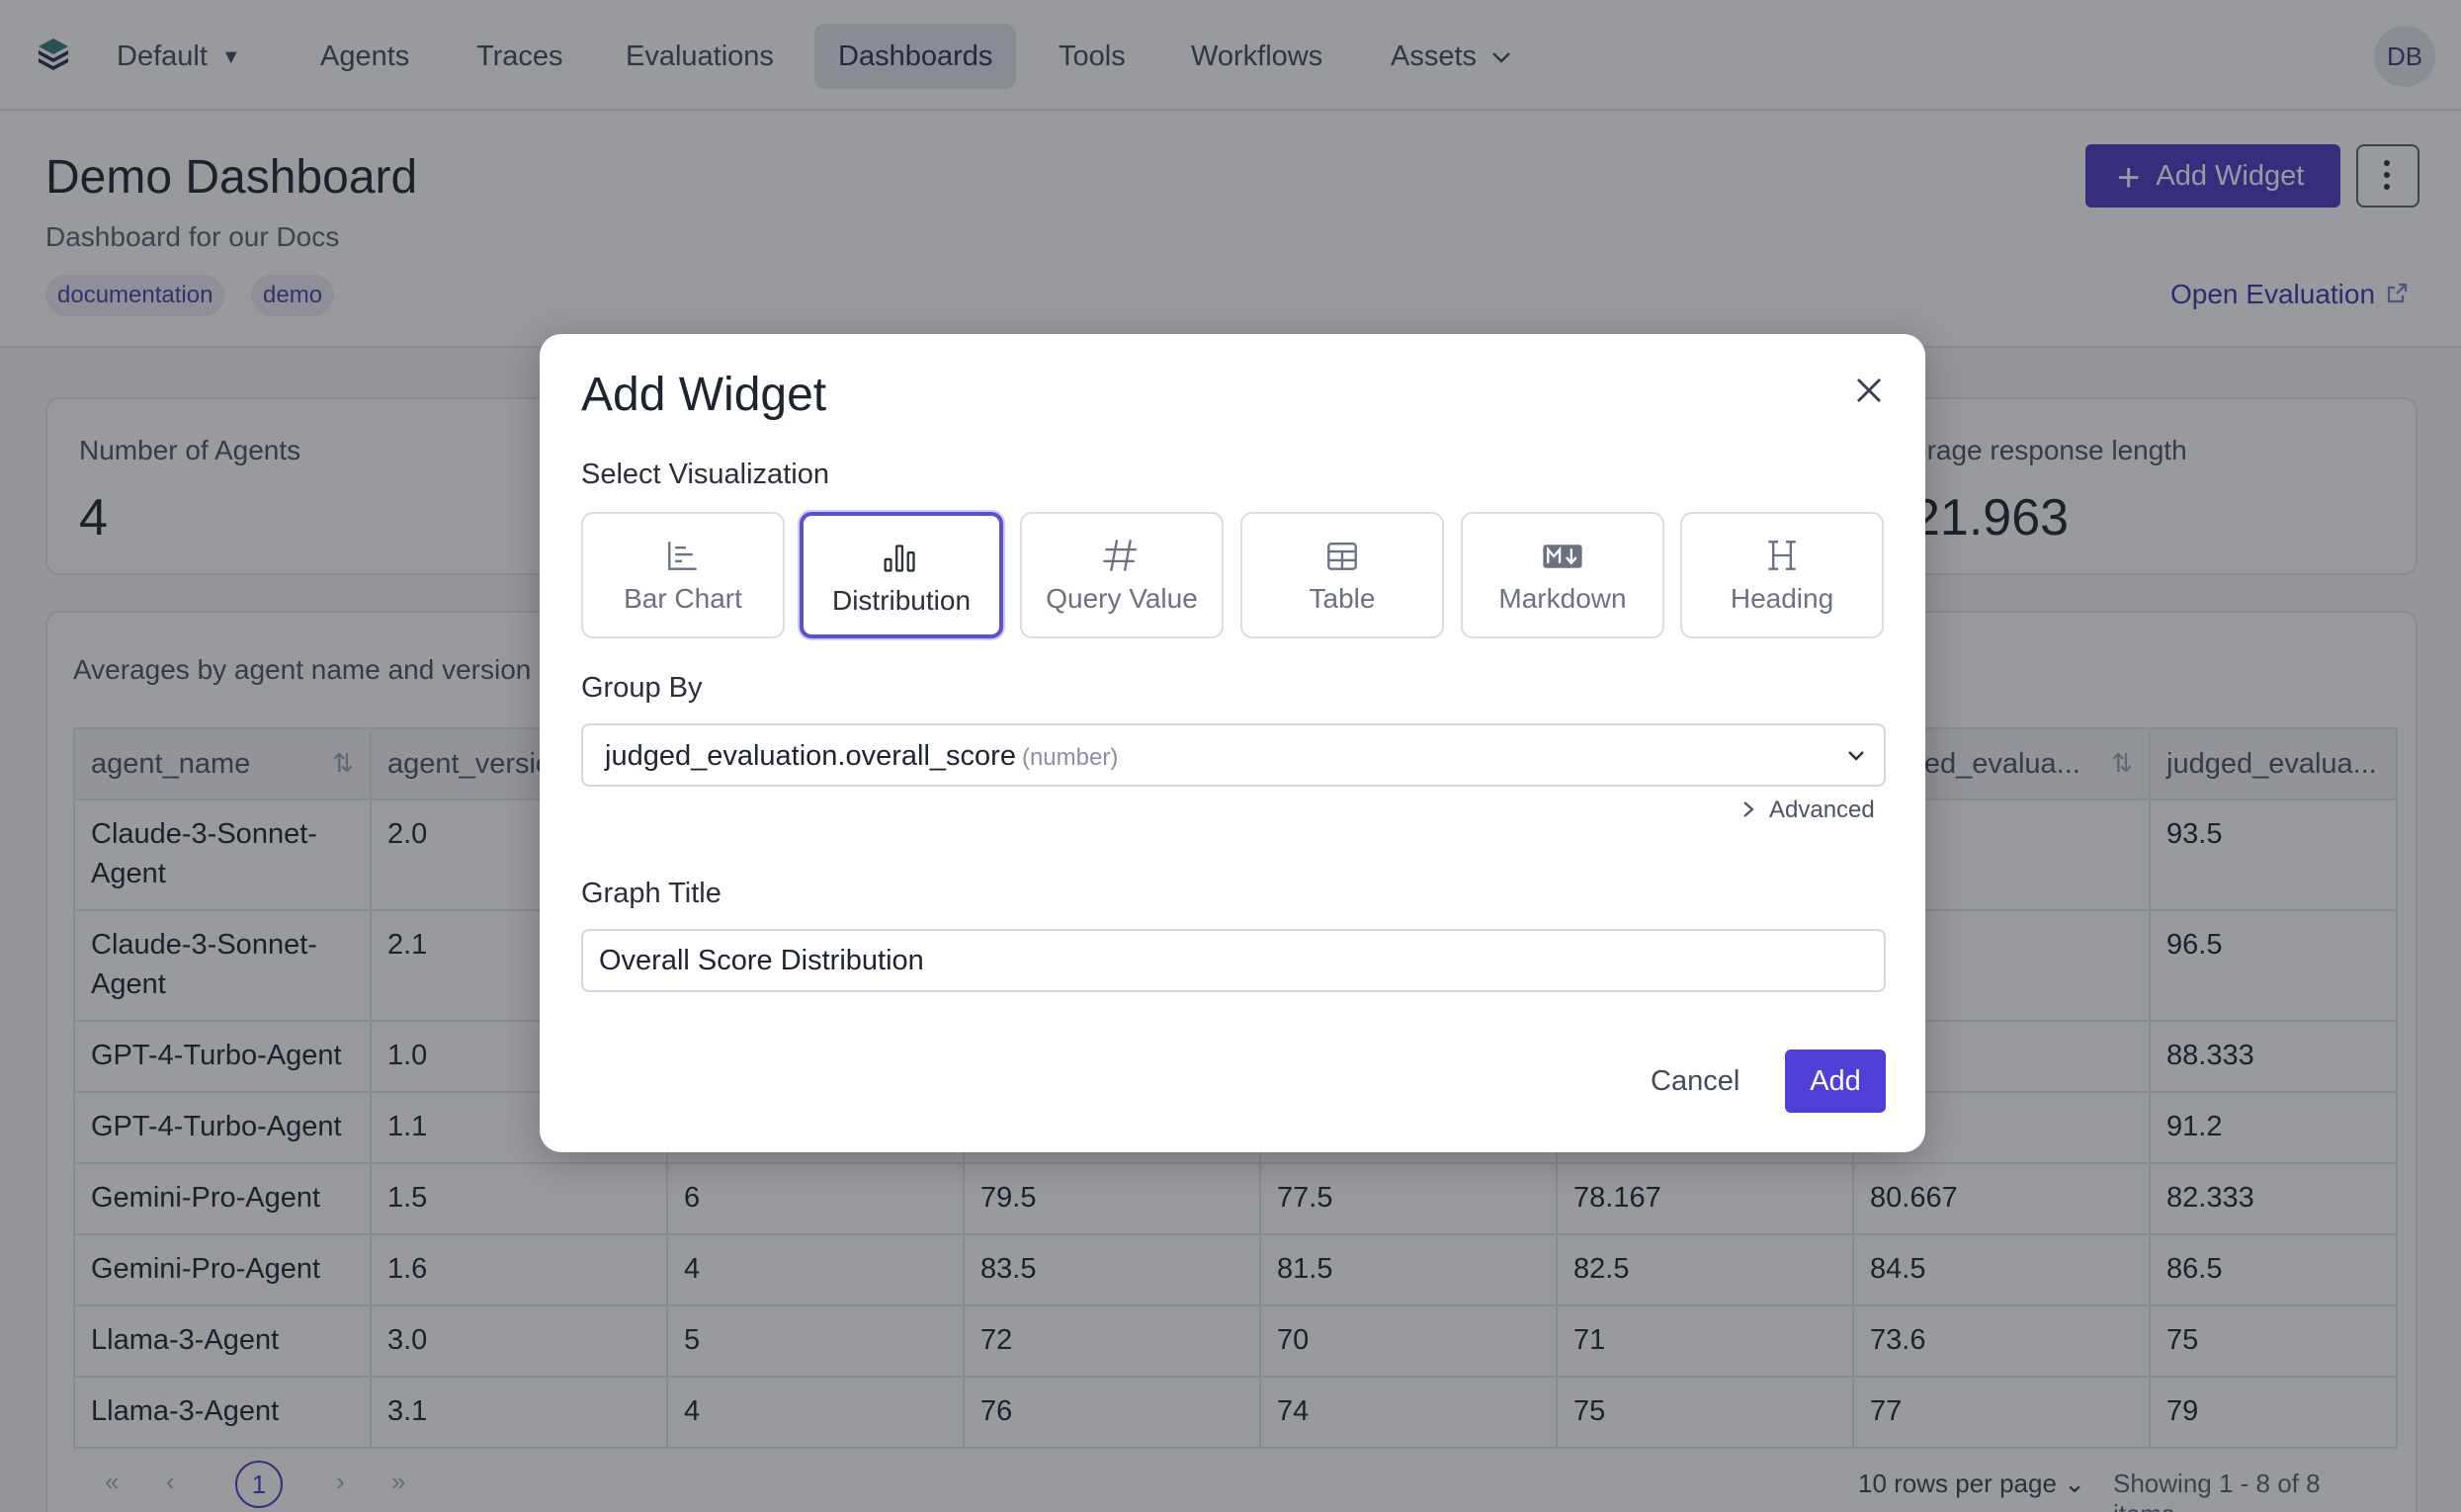  What do you see at coordinates (222, 1269) in the screenshot?
I see `table-cell: Gemini-Pro-Agent` at bounding box center [222, 1269].